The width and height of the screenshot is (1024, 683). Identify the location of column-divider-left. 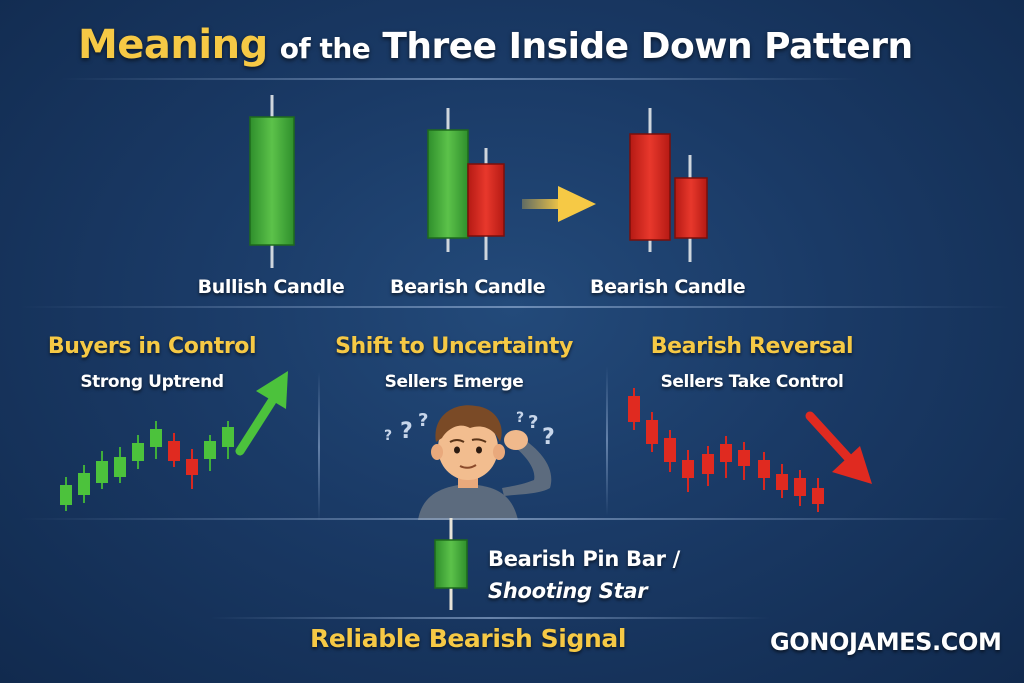
(319, 447).